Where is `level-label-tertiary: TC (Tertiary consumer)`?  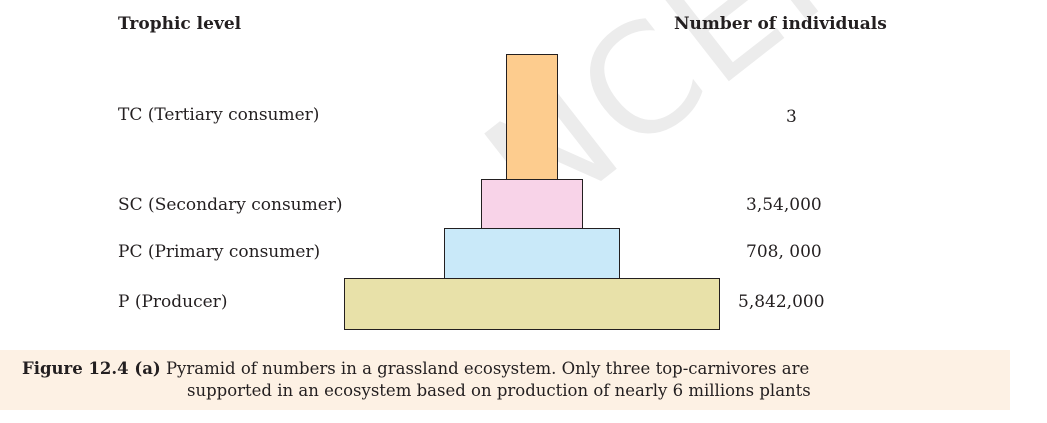
level-label-tertiary: TC (Tertiary consumer) is located at coordinates (219, 115).